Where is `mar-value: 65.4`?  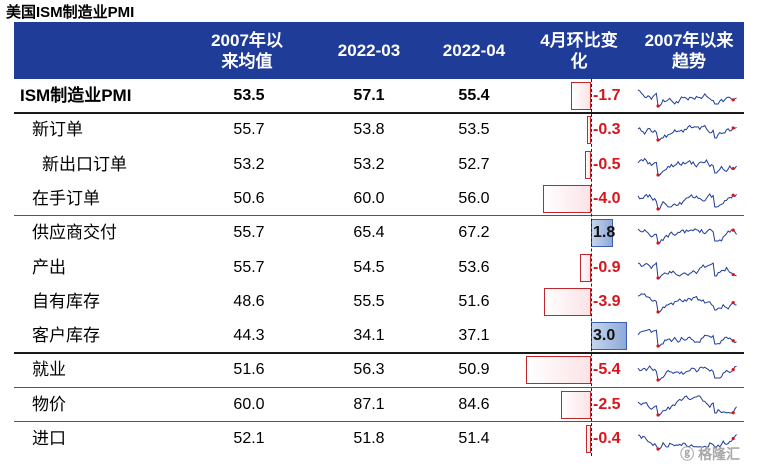
mar-value: 65.4 is located at coordinates (369, 233).